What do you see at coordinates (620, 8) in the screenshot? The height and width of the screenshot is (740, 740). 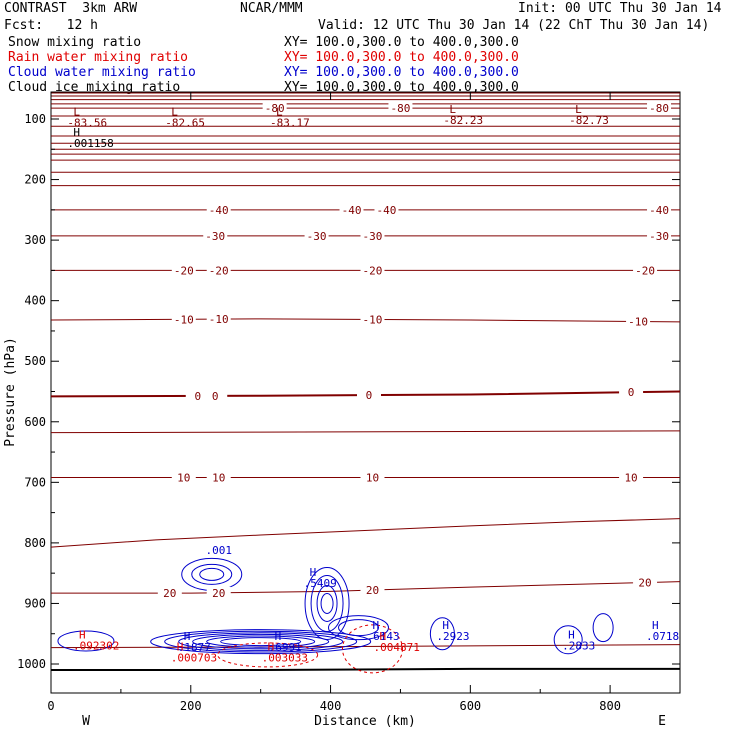 I see `init-time: Init: 00 UTC Thu 30 Jan 14` at bounding box center [620, 8].